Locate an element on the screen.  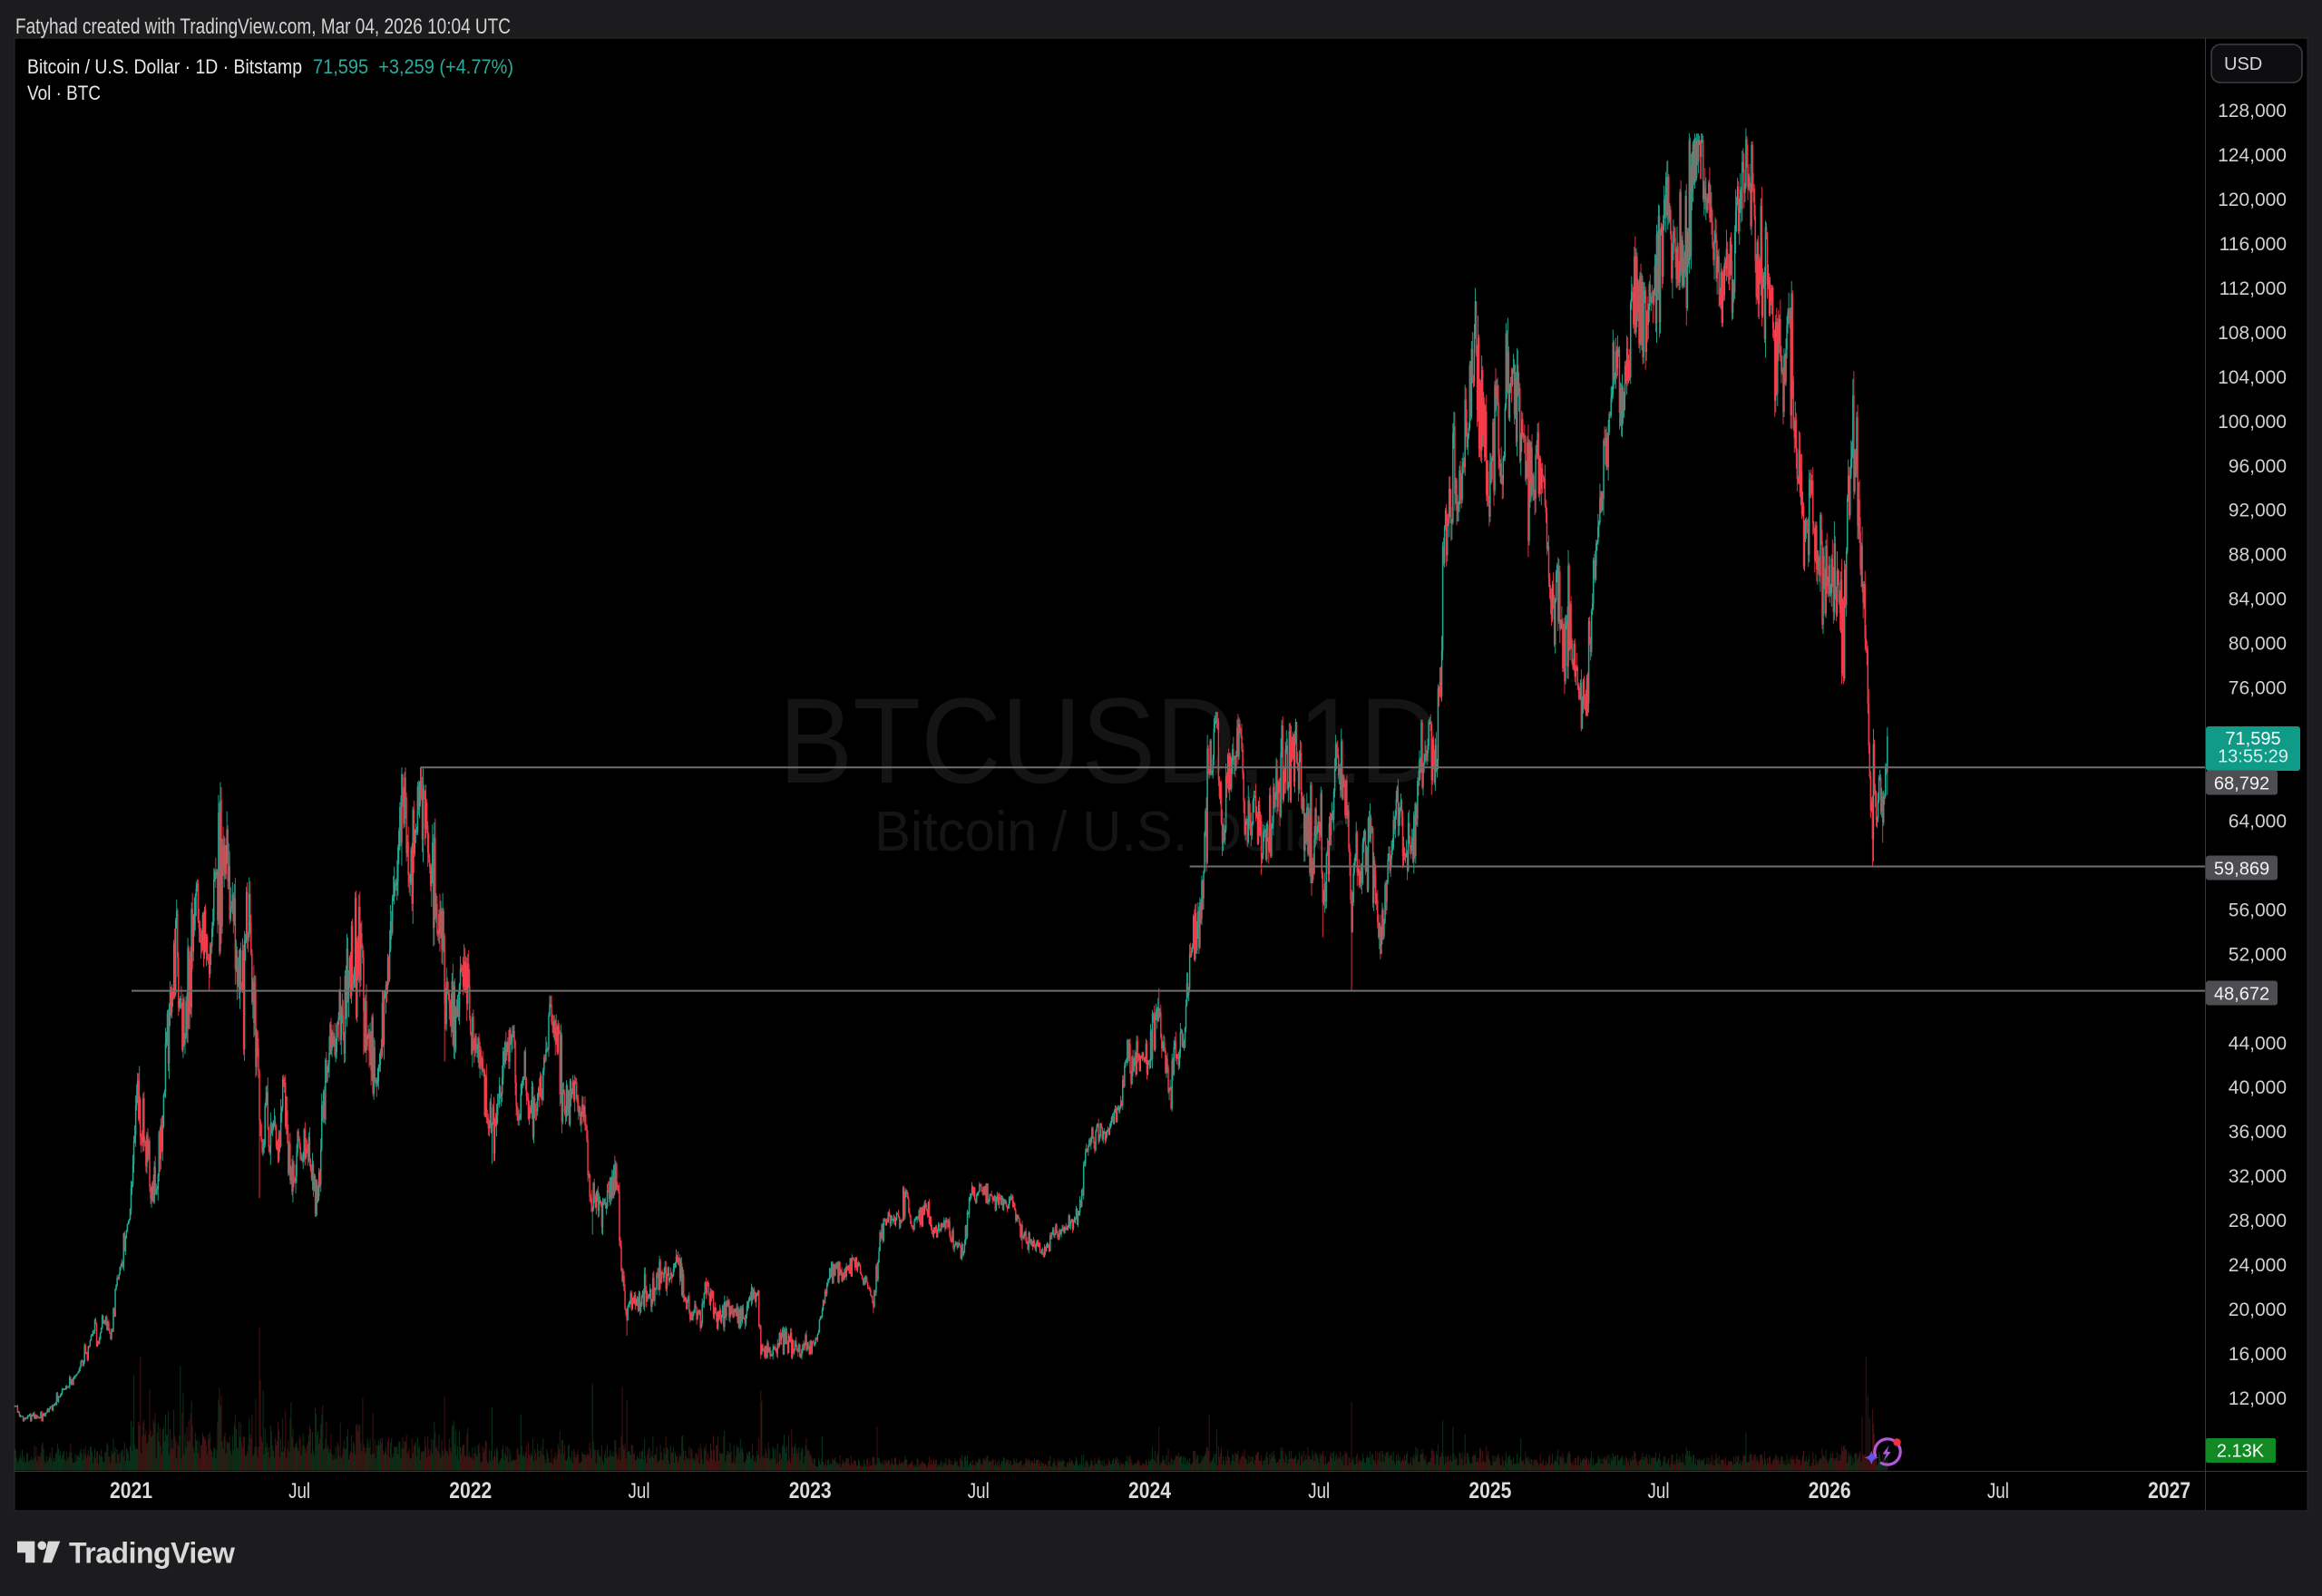
svg-text: 76,000 is located at coordinates (2258, 688).